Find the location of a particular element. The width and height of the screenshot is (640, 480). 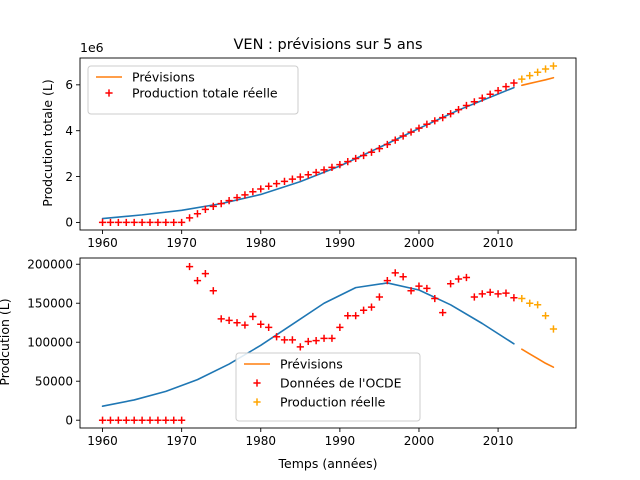

y-tick-label: 4 is located at coordinates (69, 131).